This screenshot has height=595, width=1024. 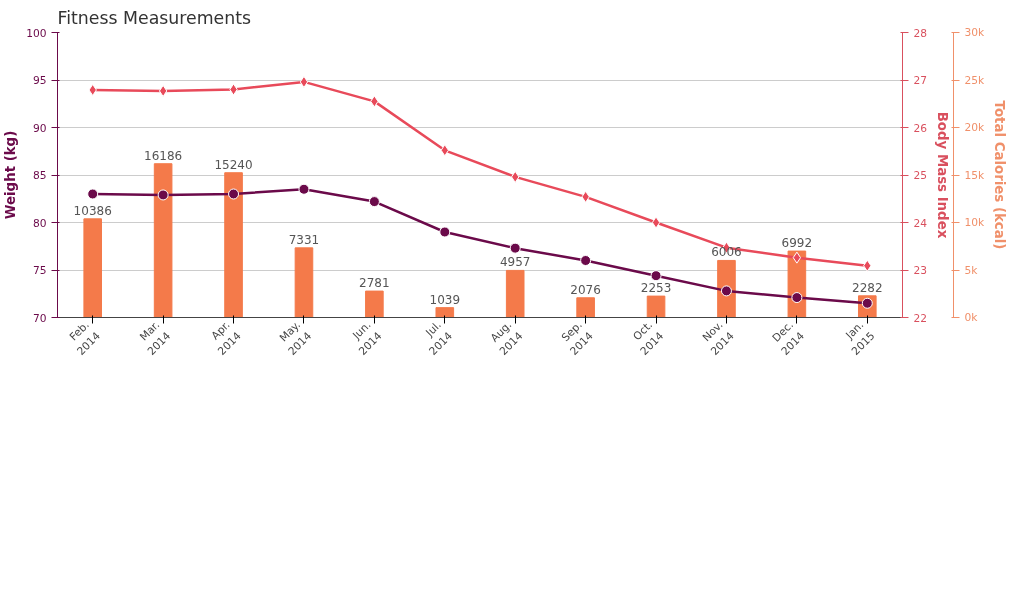 I want to click on chart-title: Fitness Measurements, so click(x=154, y=17).